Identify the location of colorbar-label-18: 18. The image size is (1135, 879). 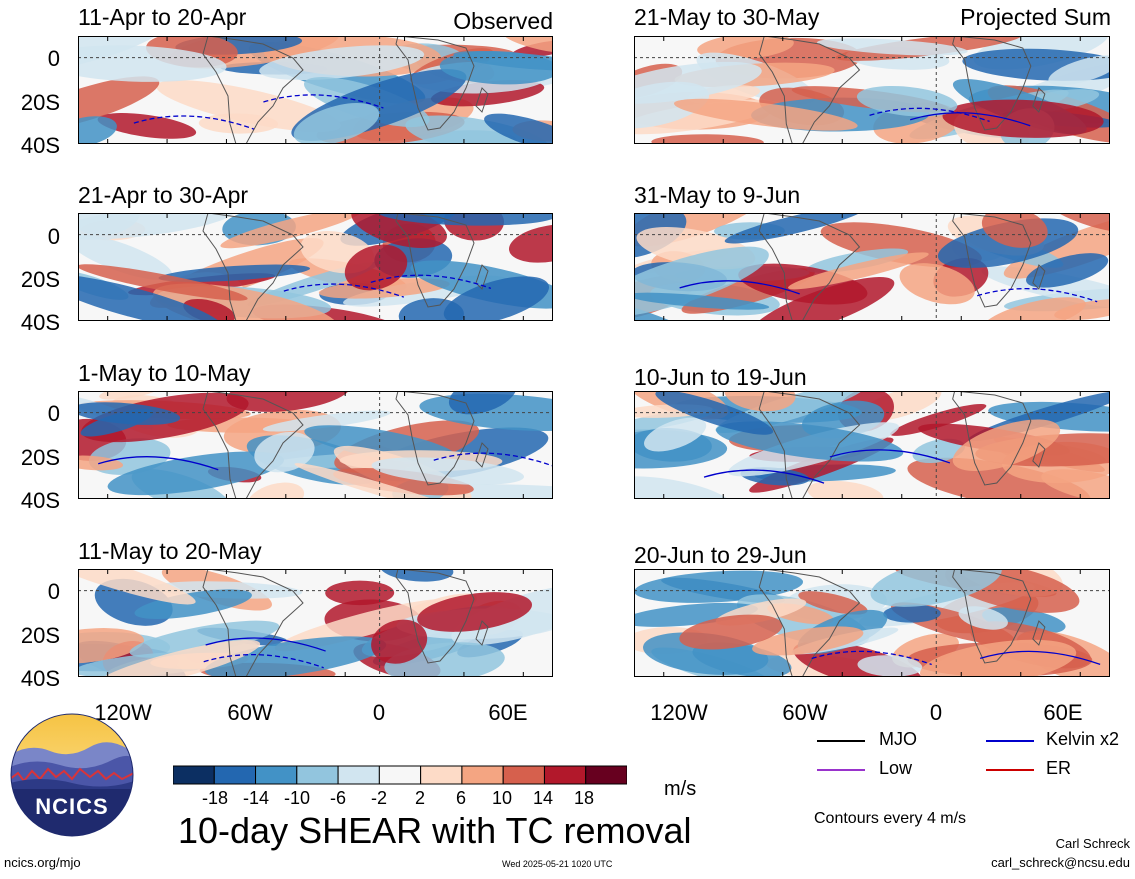
(584, 798).